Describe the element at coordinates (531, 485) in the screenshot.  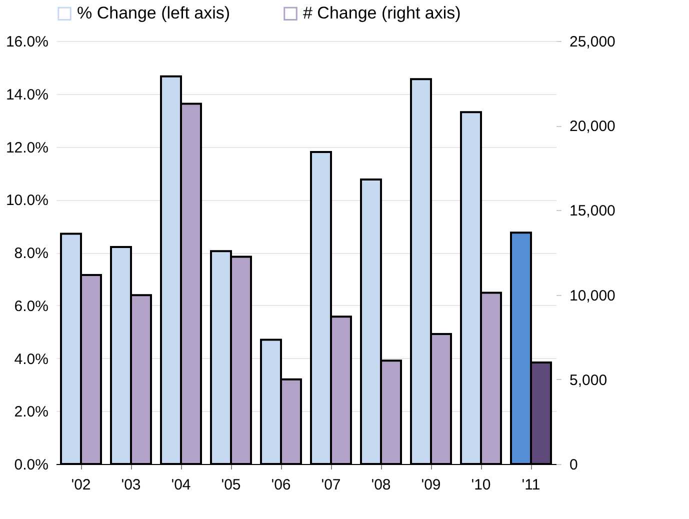
I see `x-tick-label: '11` at that location.